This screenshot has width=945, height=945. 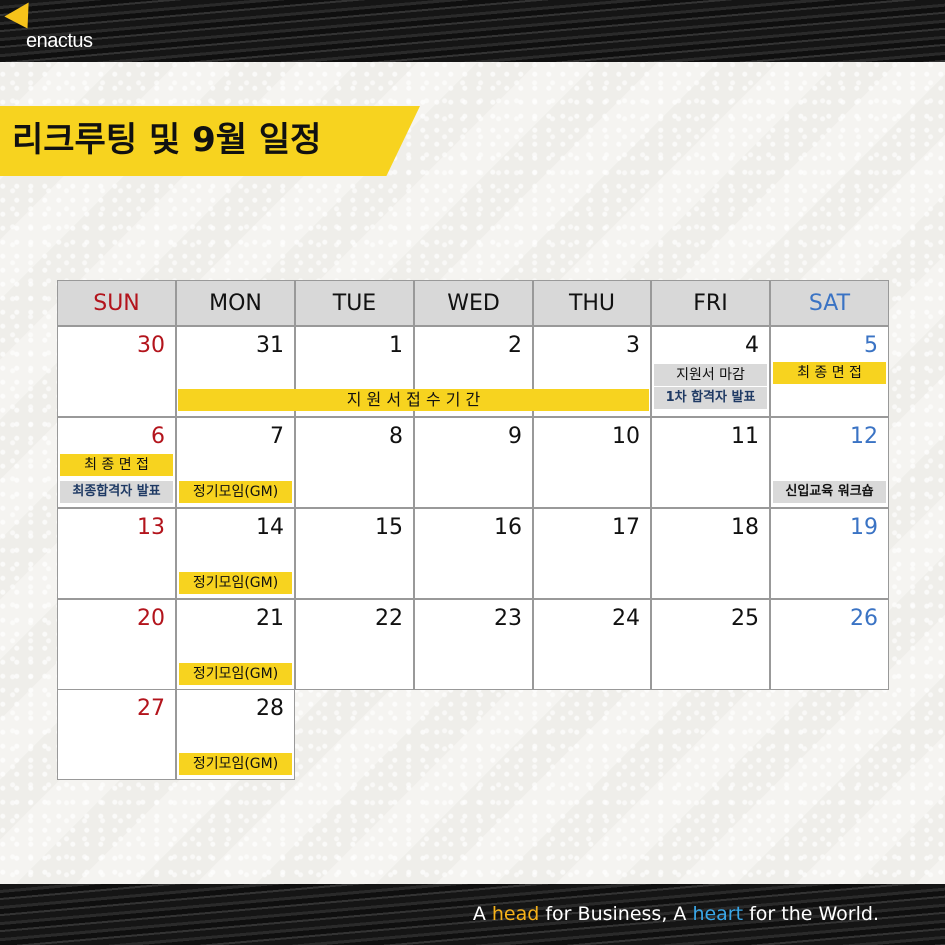 I want to click on day-cell: 8, so click(x=354, y=462).